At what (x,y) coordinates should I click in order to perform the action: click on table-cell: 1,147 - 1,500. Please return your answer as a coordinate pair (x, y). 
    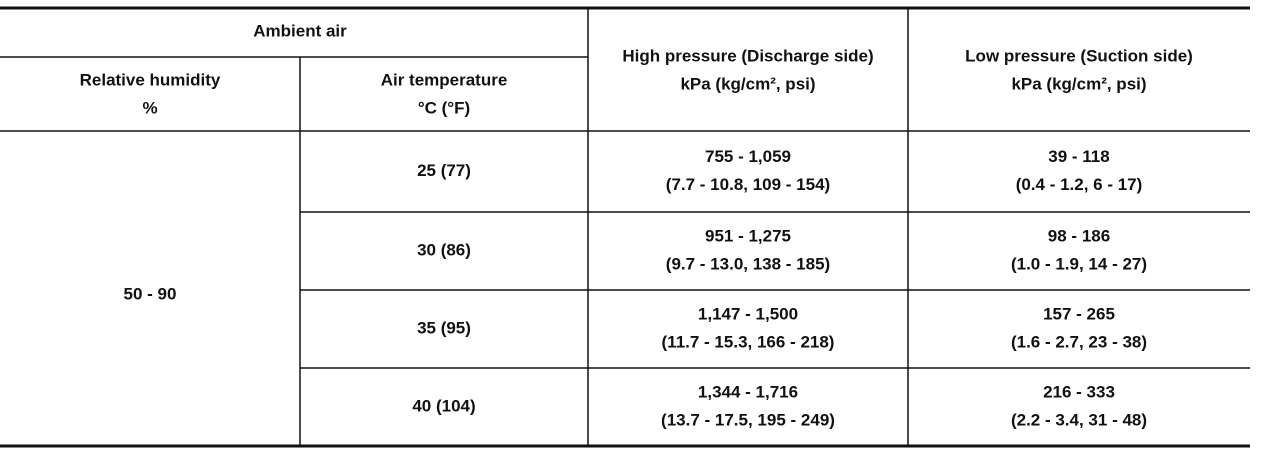
    Looking at the image, I should click on (748, 313).